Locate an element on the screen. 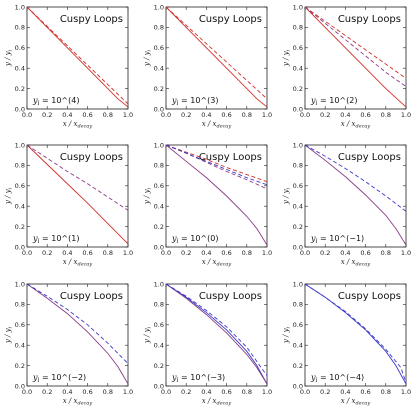 This screenshot has width=413, height=413. series-line-blue-solid is located at coordinates (216, 334).